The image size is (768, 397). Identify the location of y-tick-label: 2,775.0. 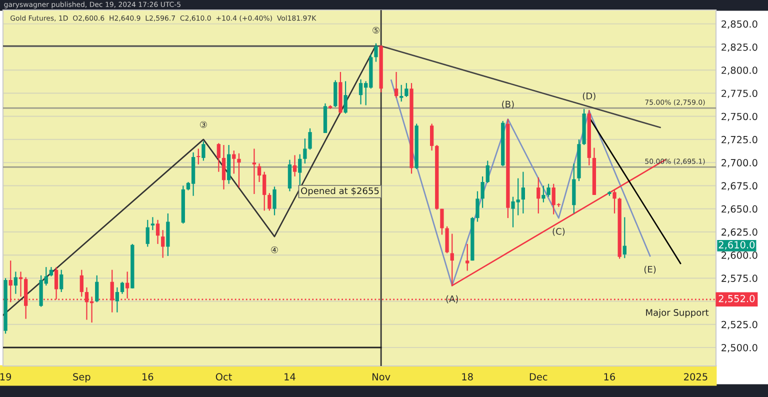
(740, 94).